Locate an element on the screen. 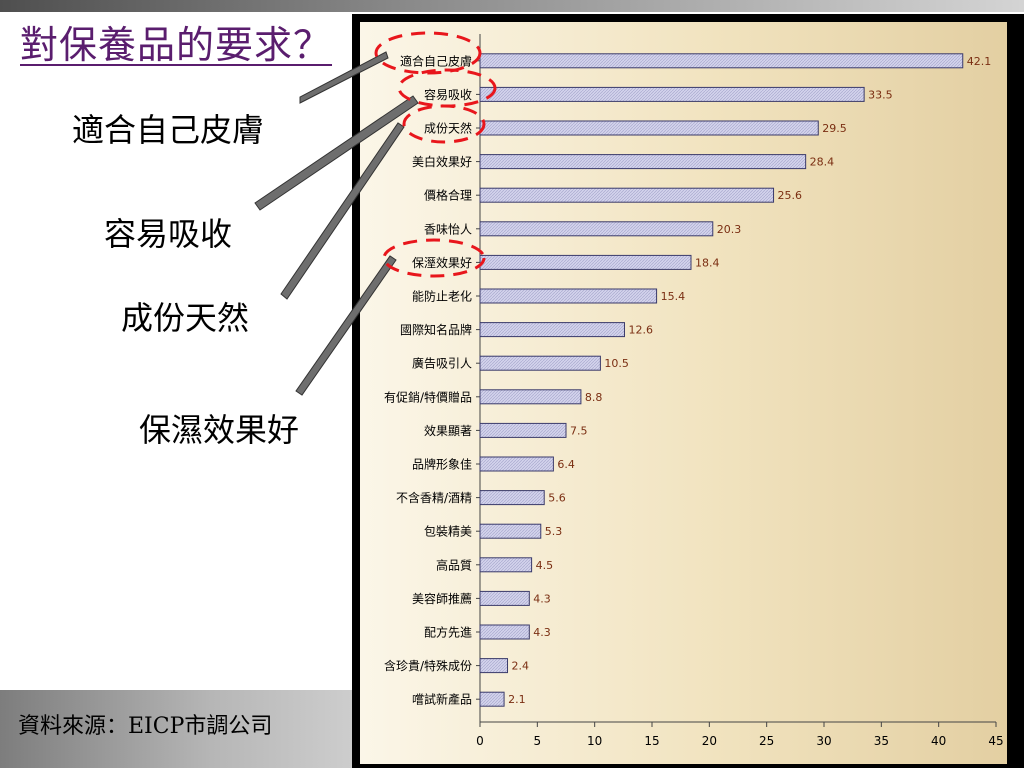 Image resolution: width=1024 pixels, height=768 pixels. x-tick-label: 10 is located at coordinates (594, 741).